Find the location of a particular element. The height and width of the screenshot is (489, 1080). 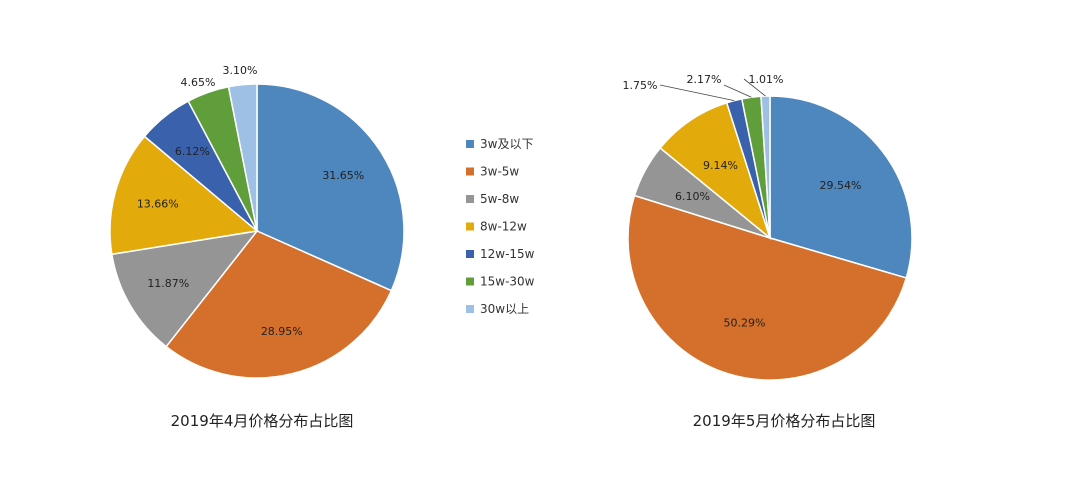

data-label-april-4: 6.12% is located at coordinates (192, 151).